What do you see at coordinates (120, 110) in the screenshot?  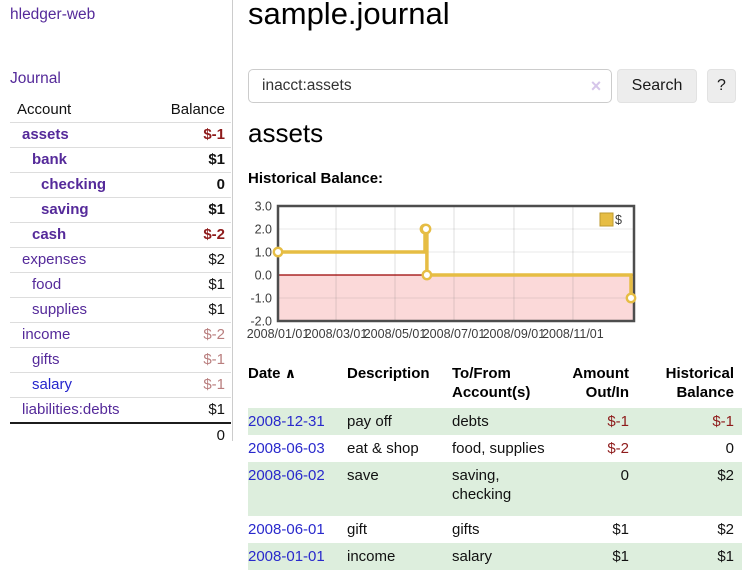 I see `accounts-header-row: Account Balance` at bounding box center [120, 110].